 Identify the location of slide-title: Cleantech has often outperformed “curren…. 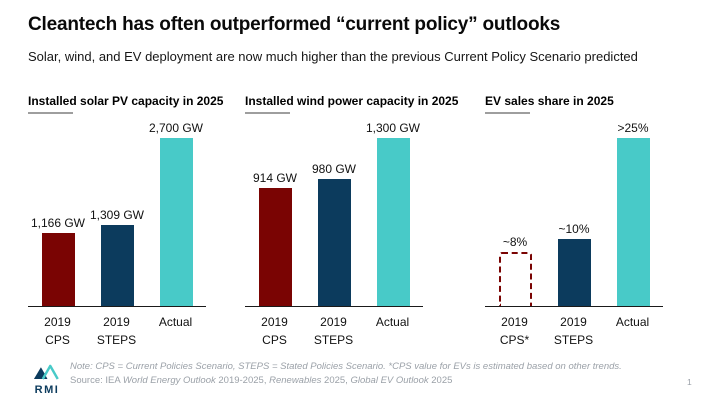
(294, 24).